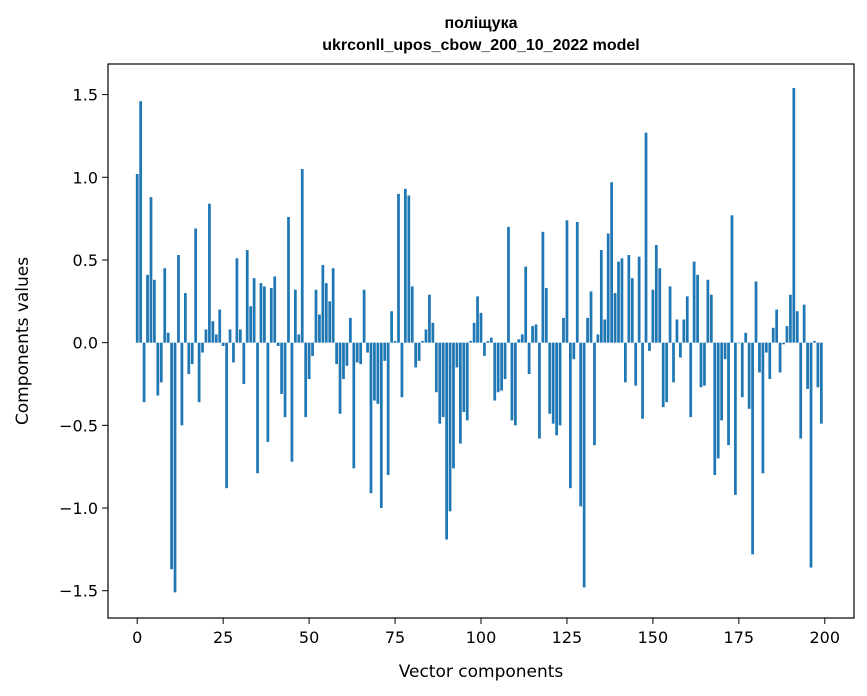  Describe the element at coordinates (567, 637) in the screenshot. I see `x-tick-label: 125` at that location.